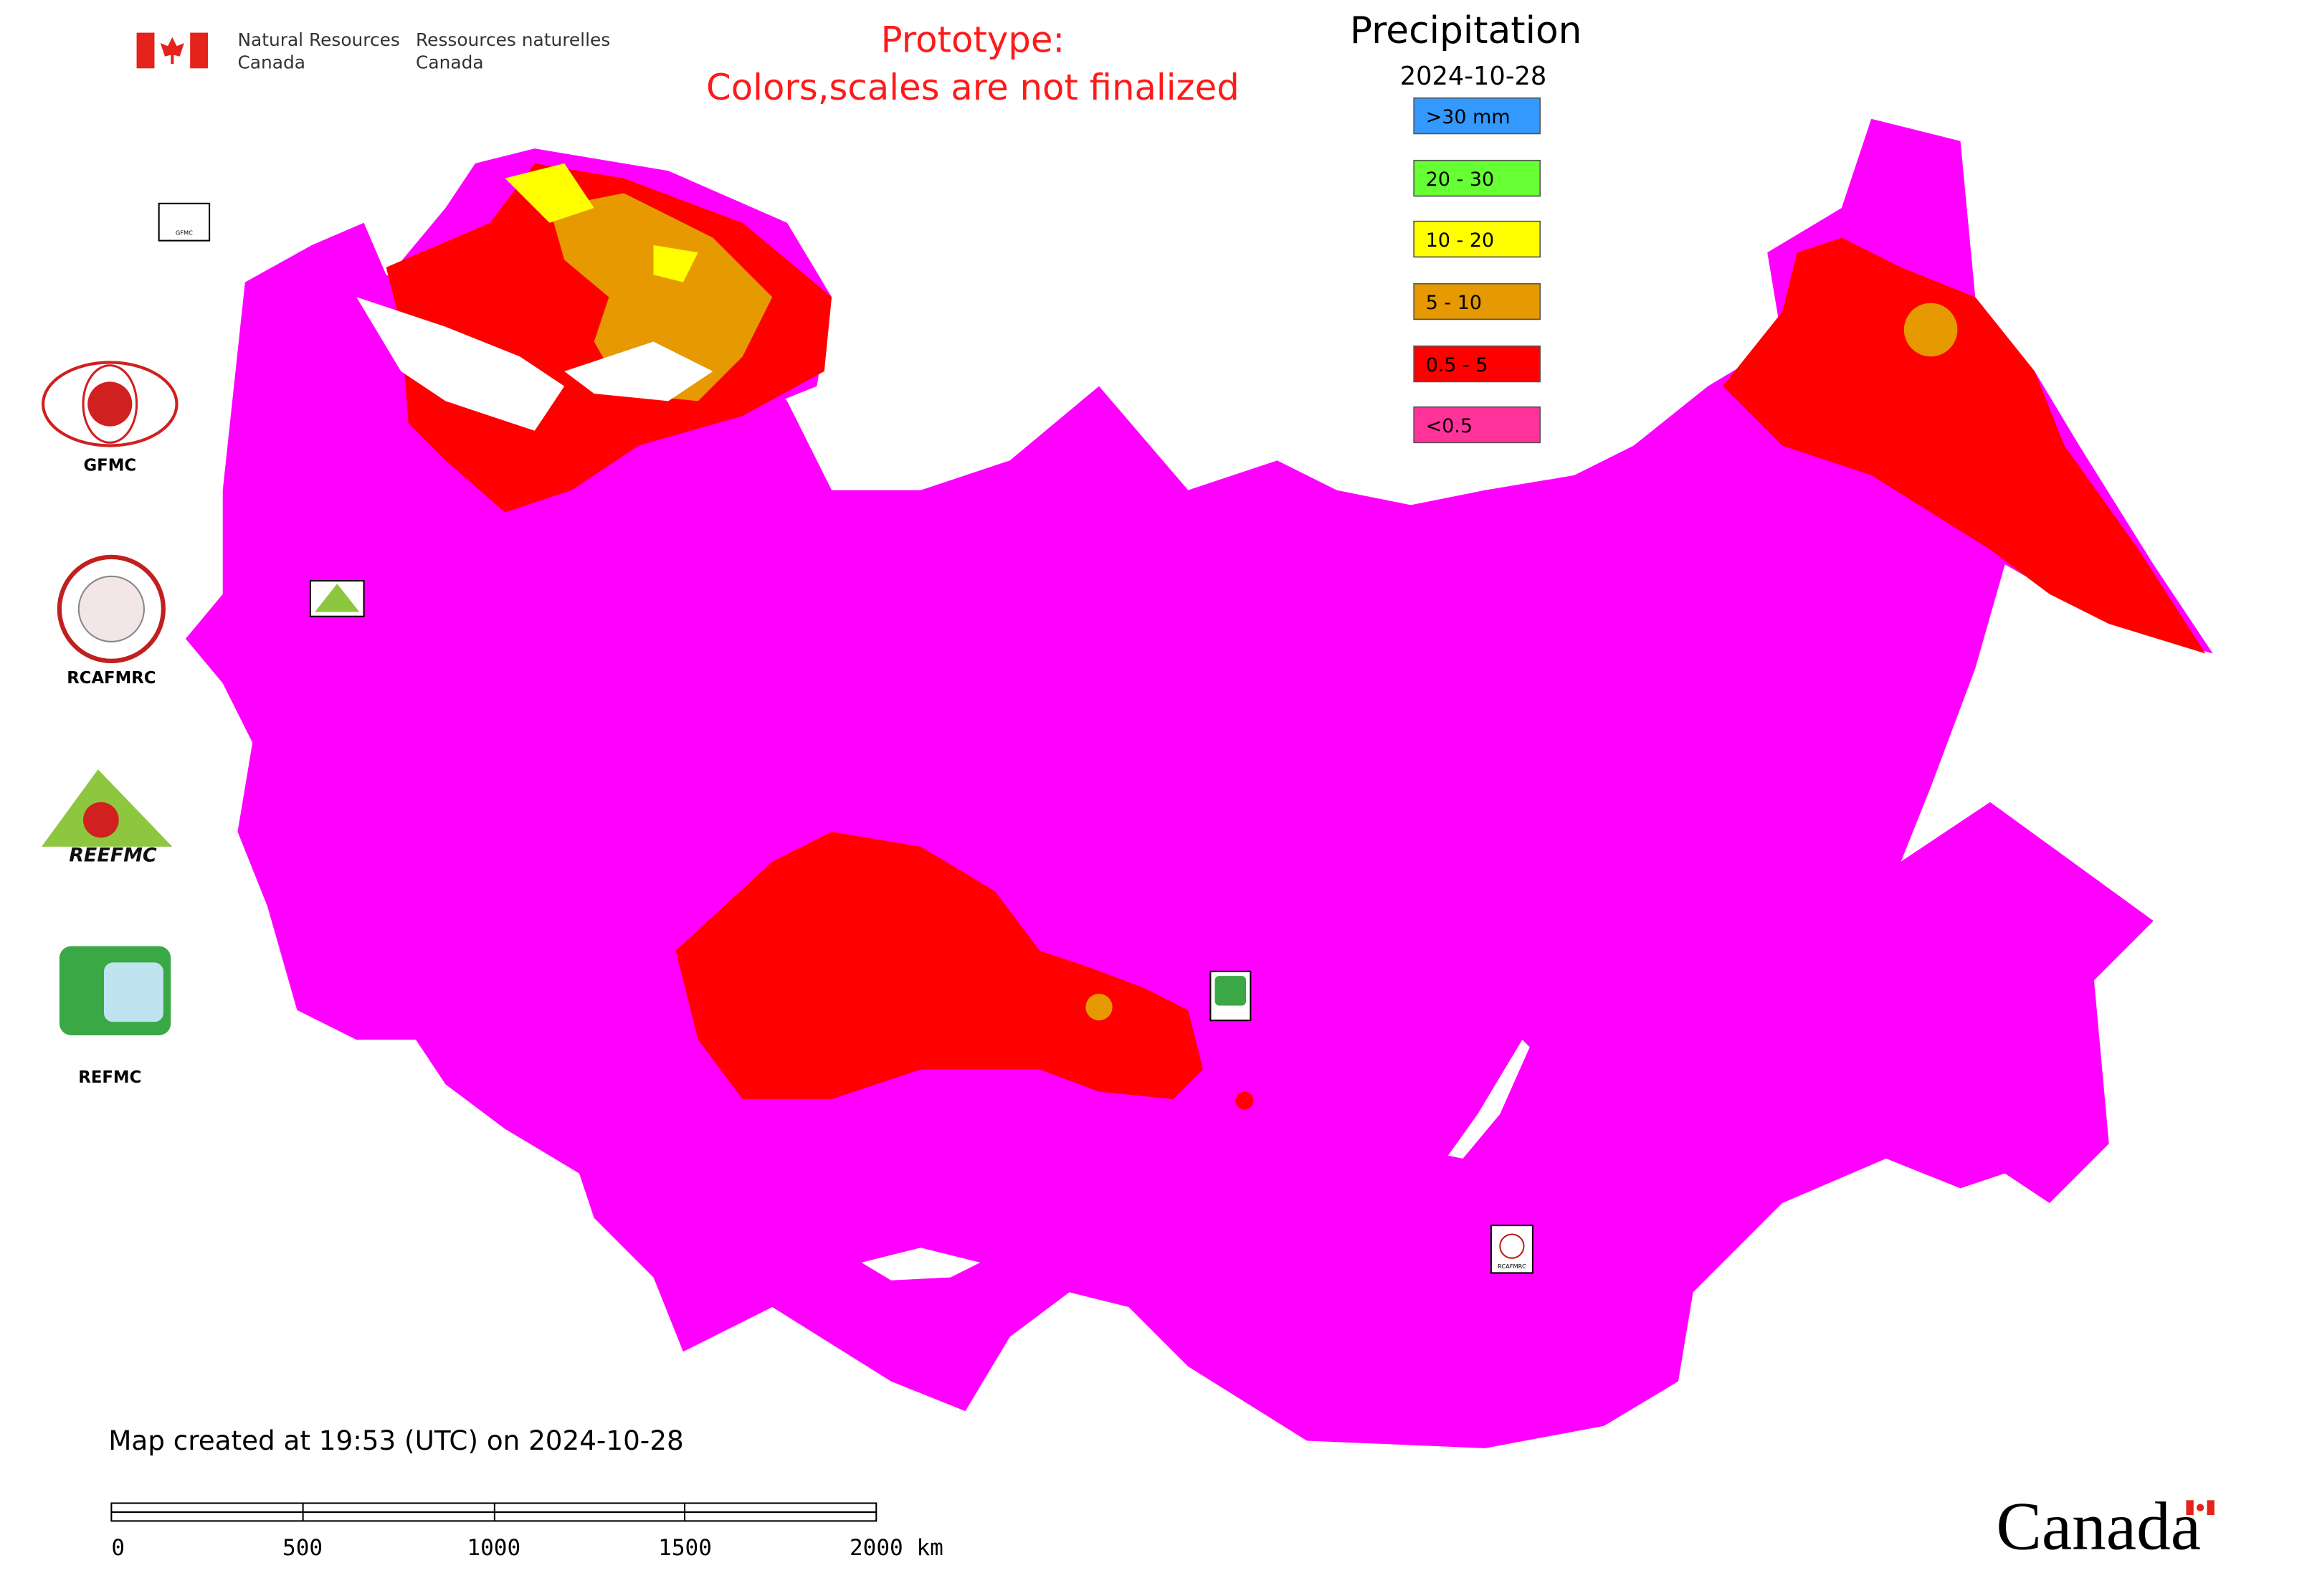  I want to click on canada-flag, so click(173, 50).